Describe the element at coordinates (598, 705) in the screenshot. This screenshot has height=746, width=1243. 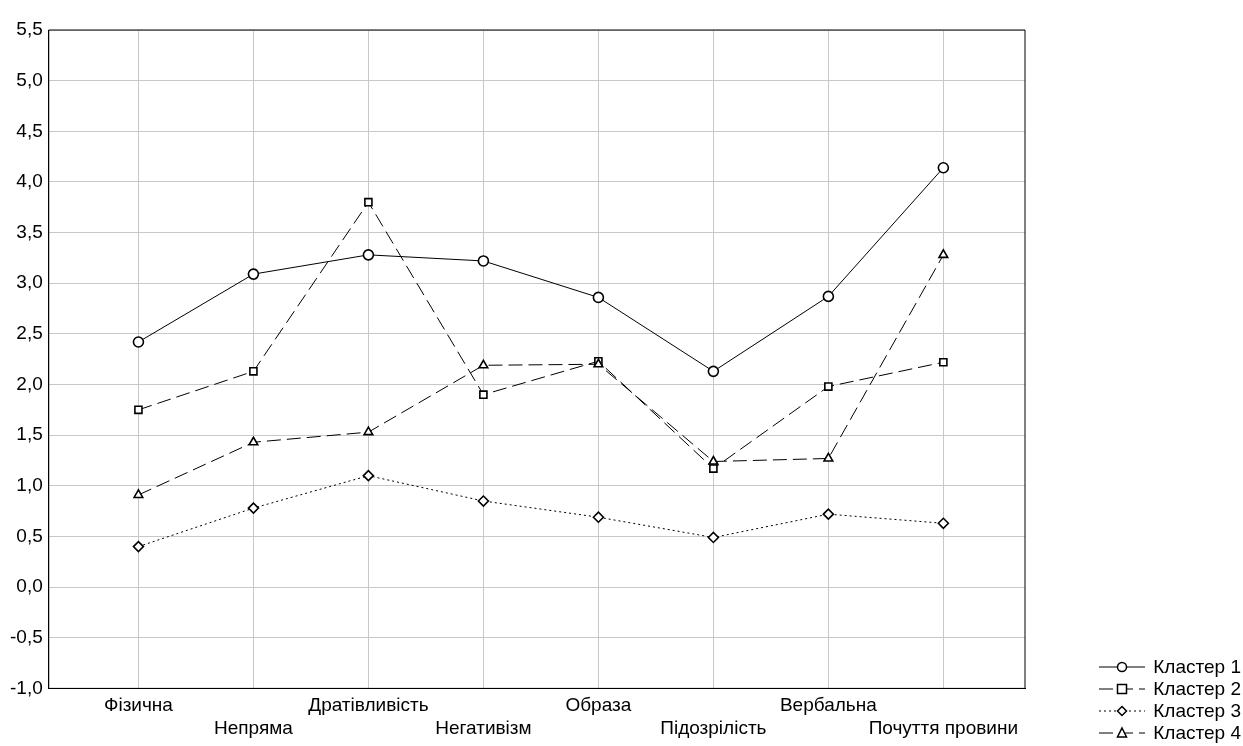
I see `x-tick-label: Образа` at that location.